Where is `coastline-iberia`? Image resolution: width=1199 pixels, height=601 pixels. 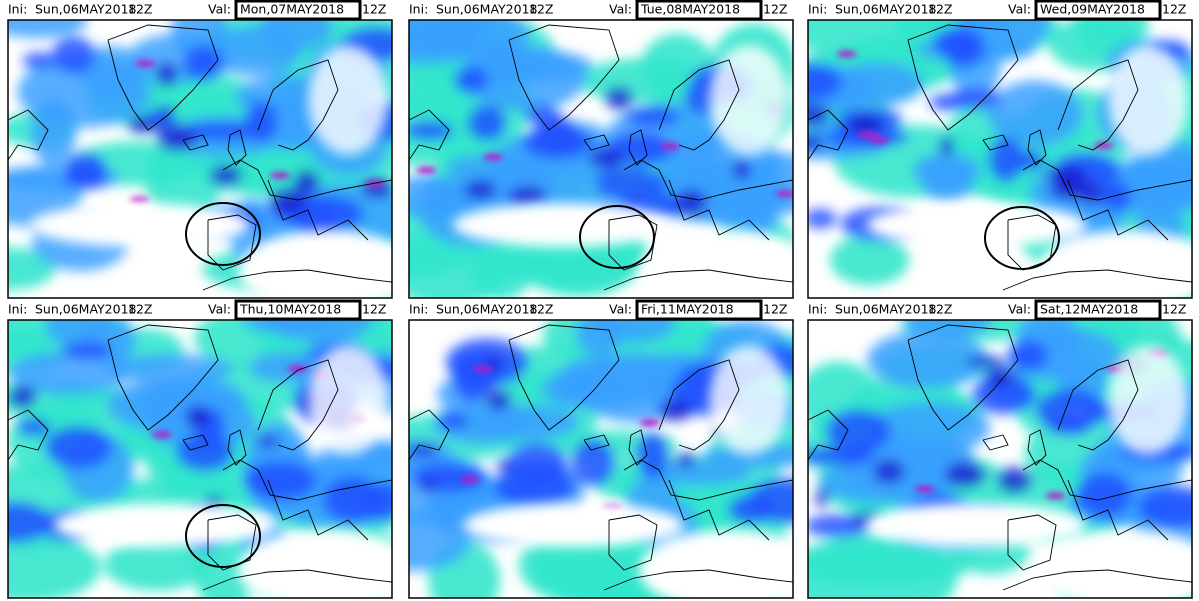 coastline-iberia is located at coordinates (232, 542).